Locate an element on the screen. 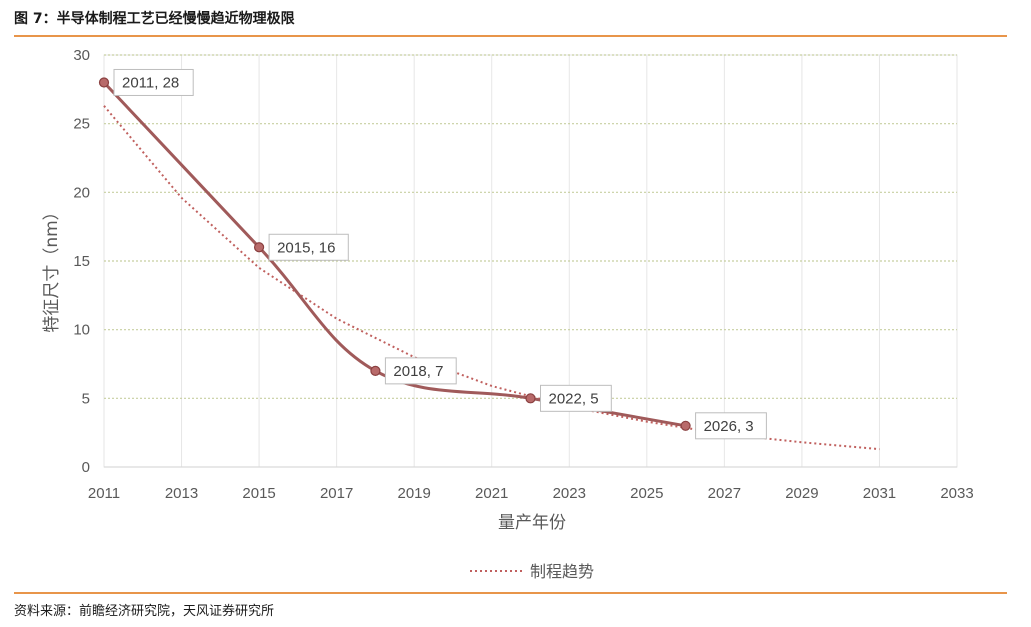  y-tick-label: 5 is located at coordinates (86, 398).